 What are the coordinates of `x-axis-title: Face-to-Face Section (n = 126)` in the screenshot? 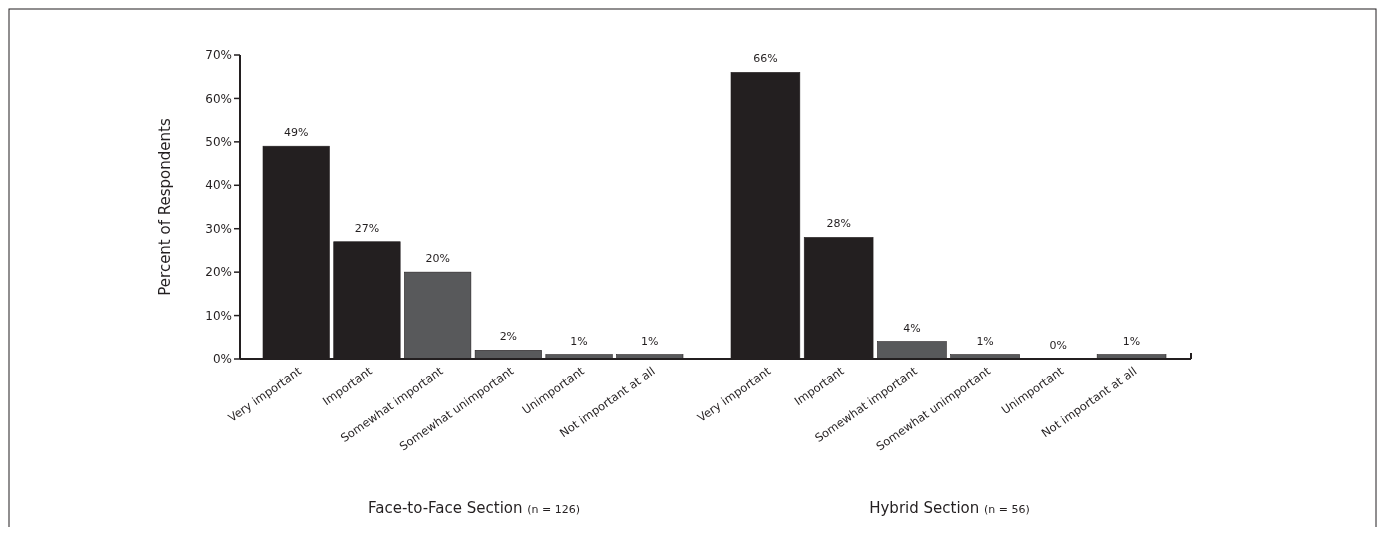 It's located at (474, 508).